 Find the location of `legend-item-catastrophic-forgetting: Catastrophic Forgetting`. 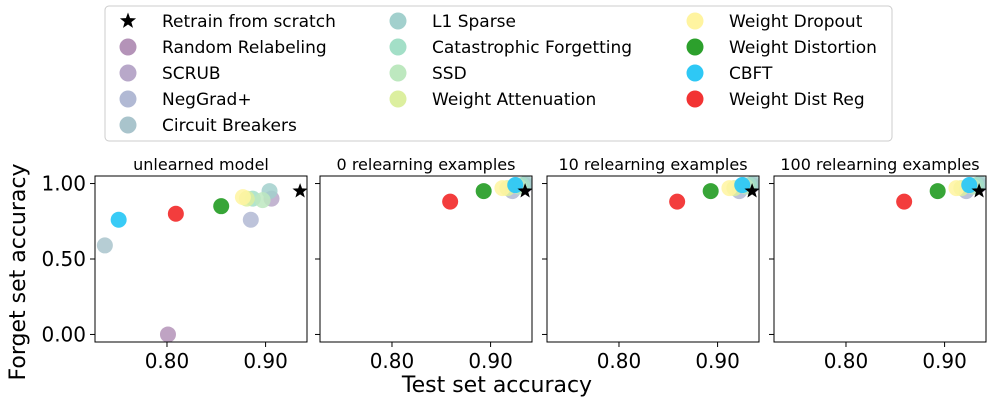

legend-item-catastrophic-forgetting: Catastrophic Forgetting is located at coordinates (510, 48).